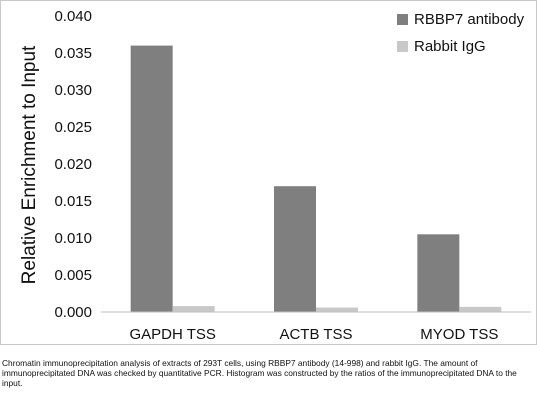 This screenshot has height=400, width=537. Describe the element at coordinates (73, 90) in the screenshot. I see `y-tick-label: 0.030` at that location.